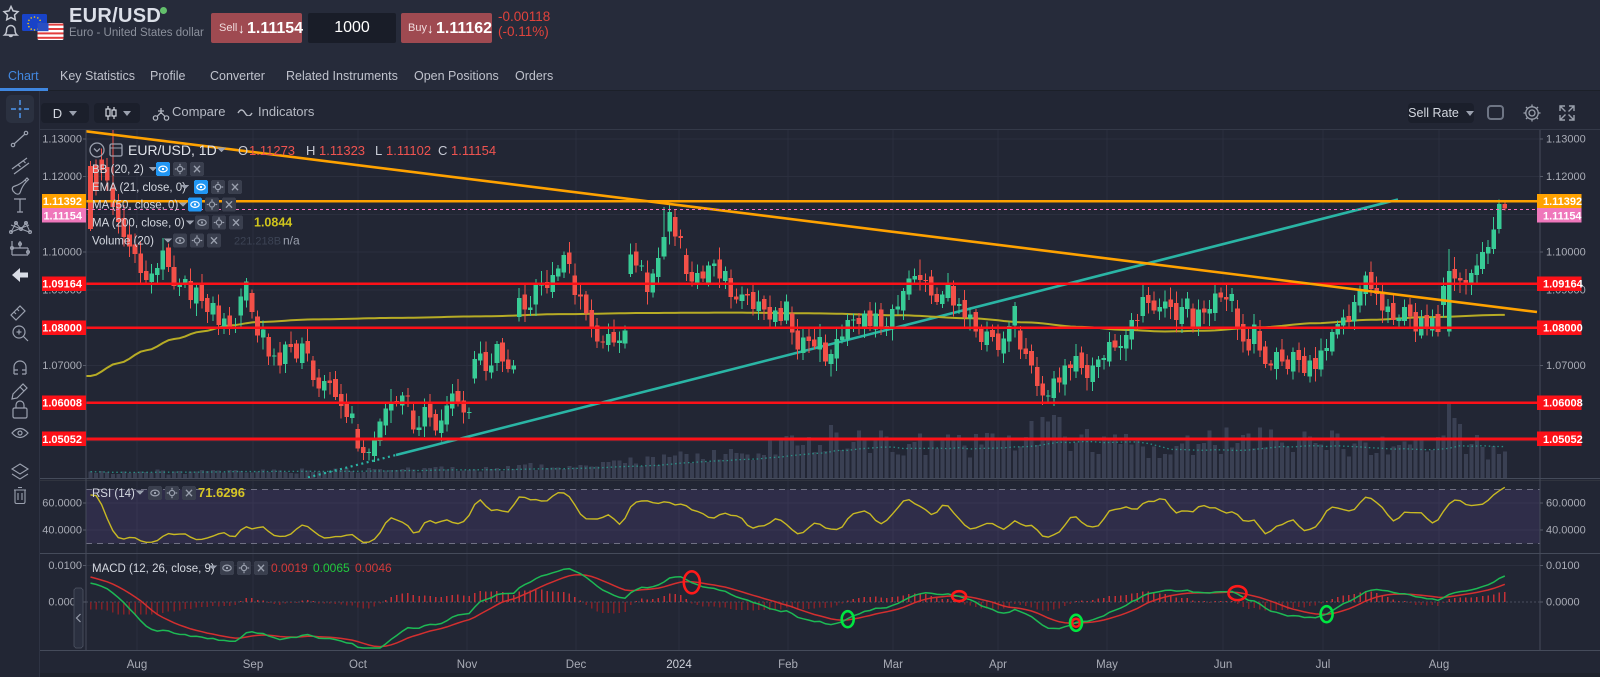 Image resolution: width=1600 pixels, height=677 pixels. Describe the element at coordinates (1107, 665) in the screenshot. I see `svg-text: May` at that location.